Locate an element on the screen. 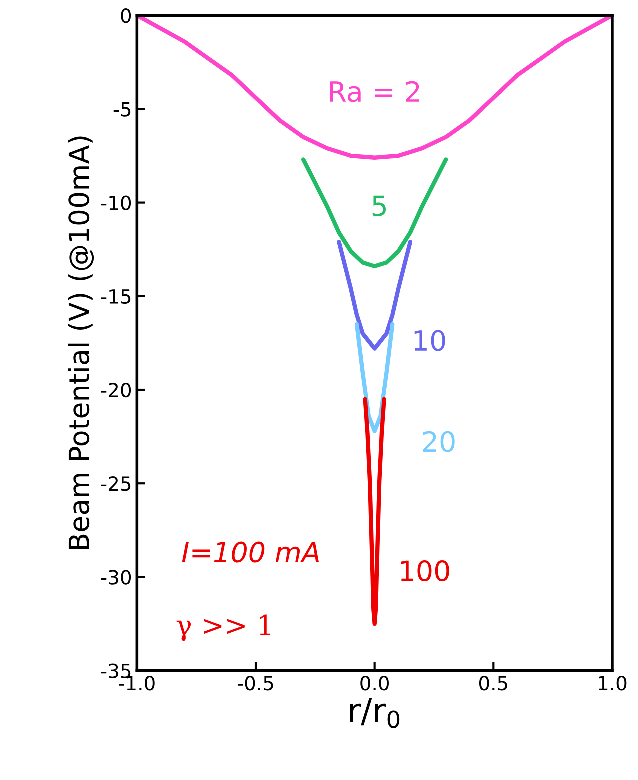  x-tick-label: 0.0 is located at coordinates (374, 683).